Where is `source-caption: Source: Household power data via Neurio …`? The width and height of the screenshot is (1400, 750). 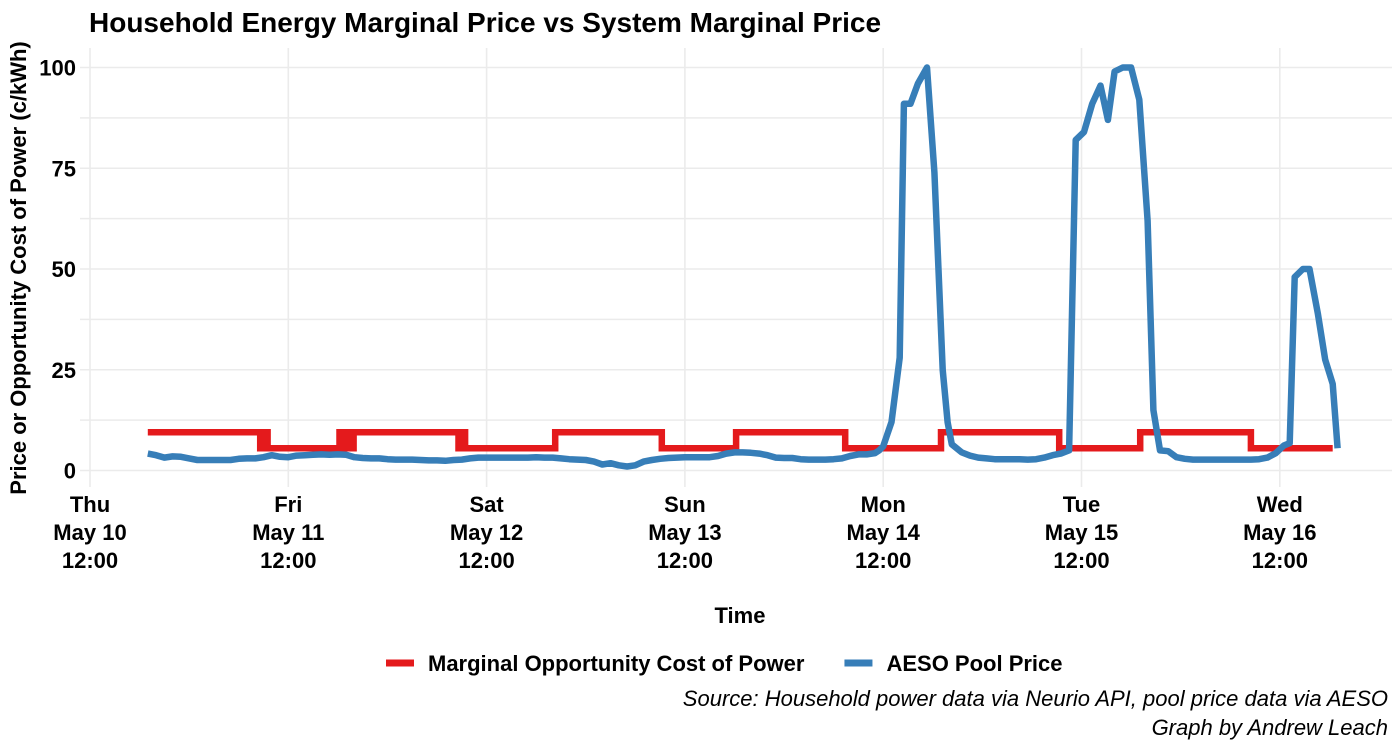
source-caption: Source: Household power data via Neurio … is located at coordinates (1035, 698).